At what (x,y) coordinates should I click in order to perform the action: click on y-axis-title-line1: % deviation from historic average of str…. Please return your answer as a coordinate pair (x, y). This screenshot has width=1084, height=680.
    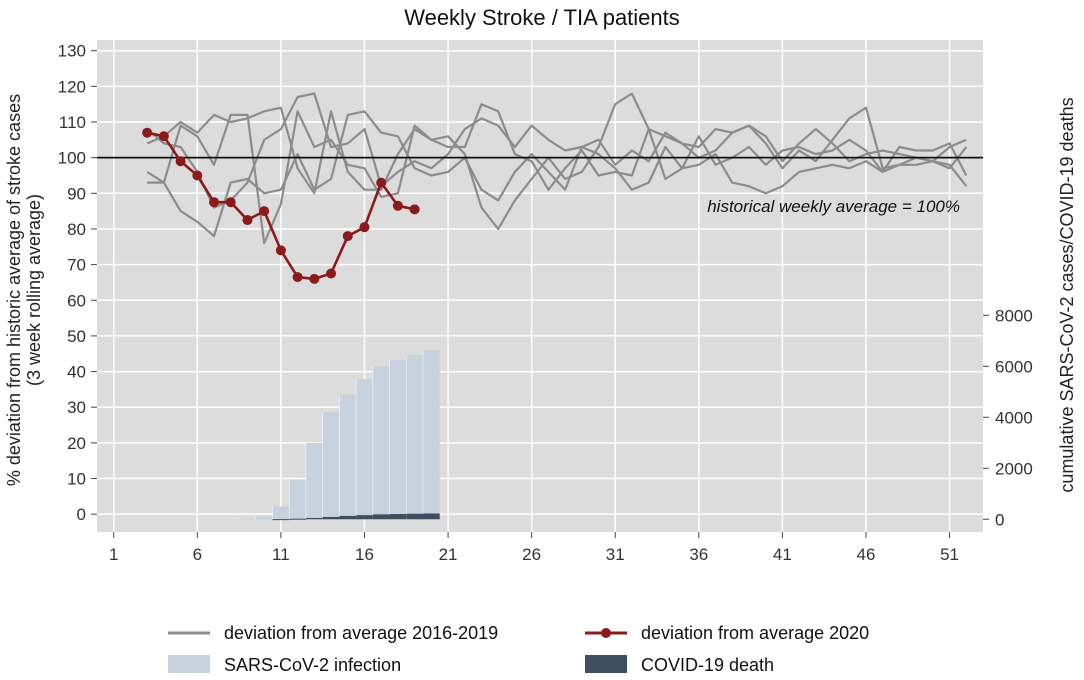
    Looking at the image, I should click on (14, 290).